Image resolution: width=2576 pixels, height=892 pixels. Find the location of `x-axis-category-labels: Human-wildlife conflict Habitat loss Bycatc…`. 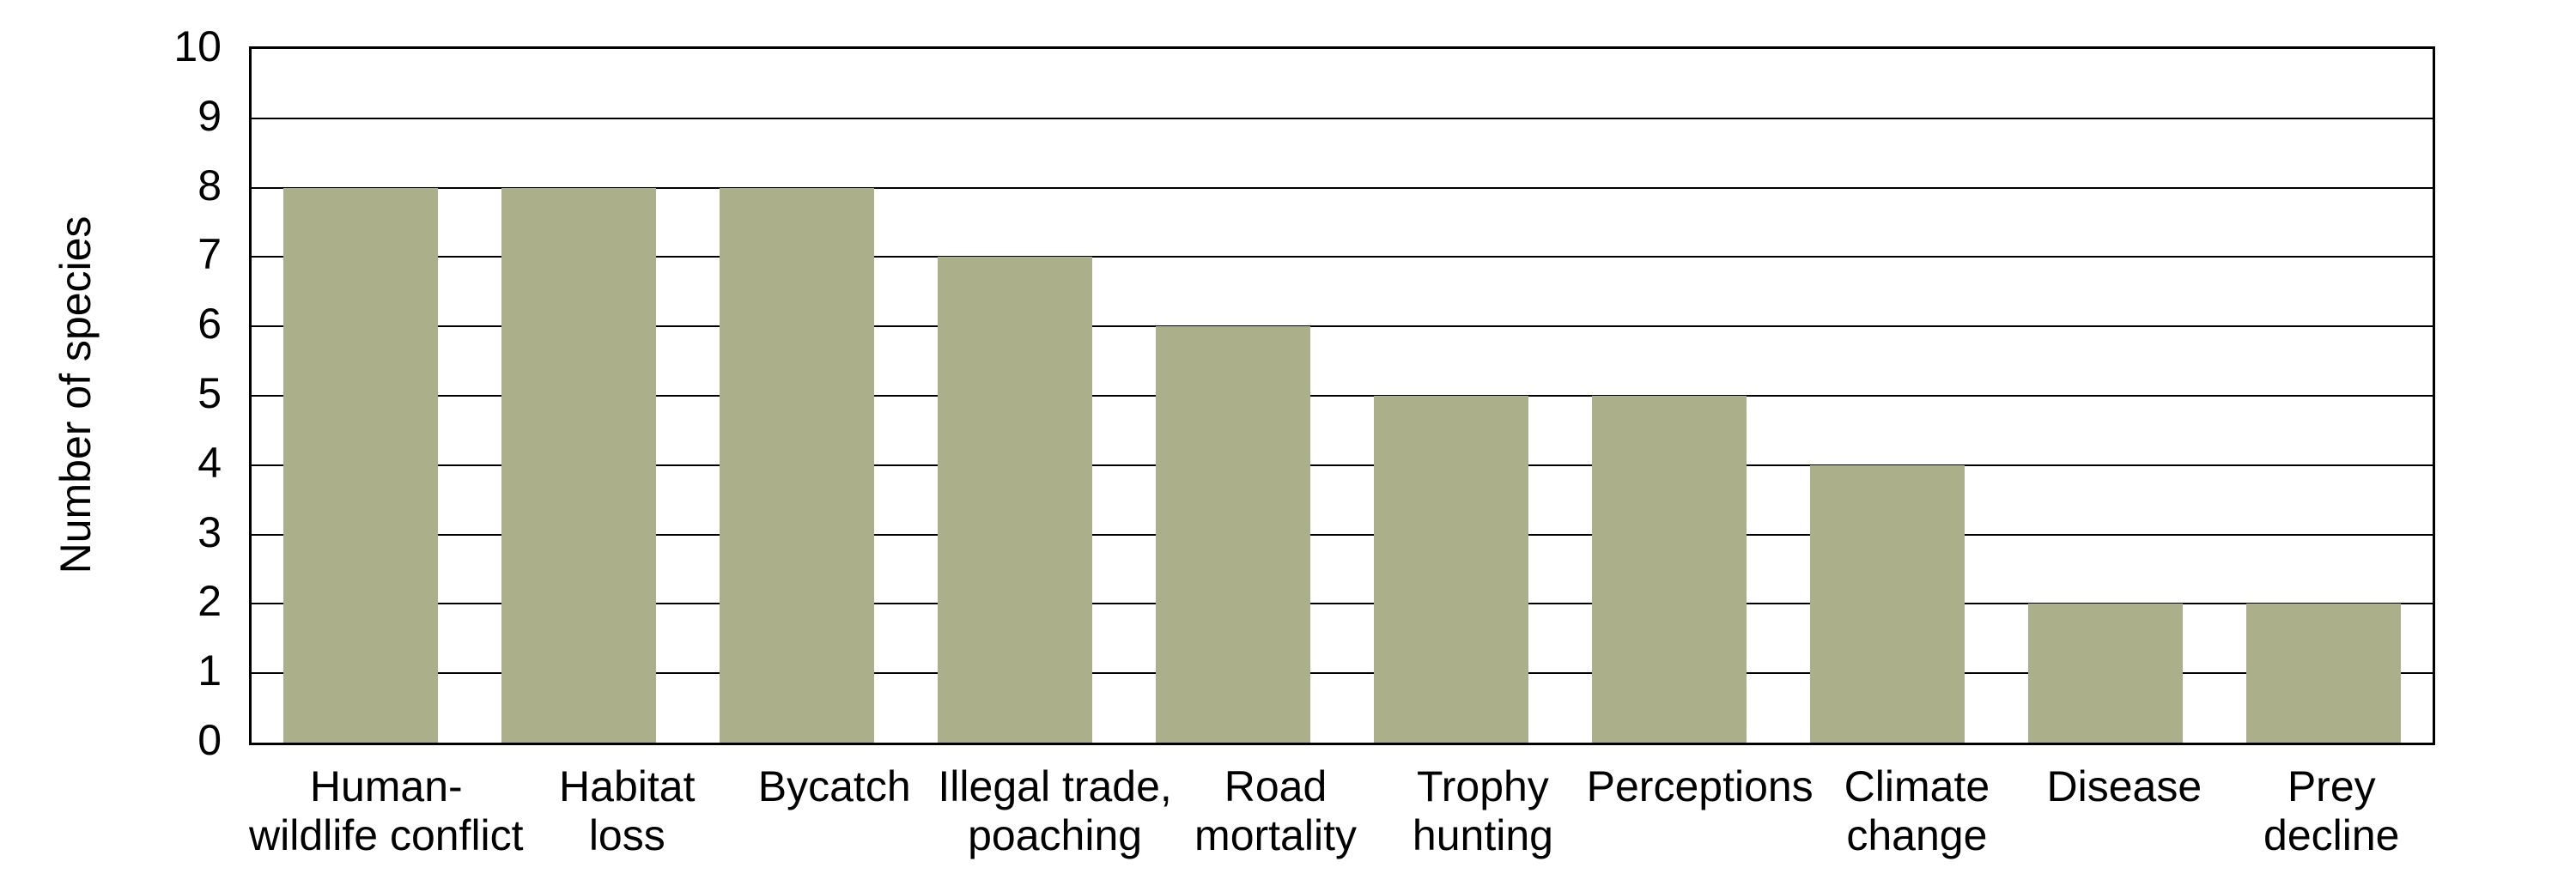

x-axis-category-labels: Human-wildlife conflict Habitat loss Bycatc… is located at coordinates (1342, 811).